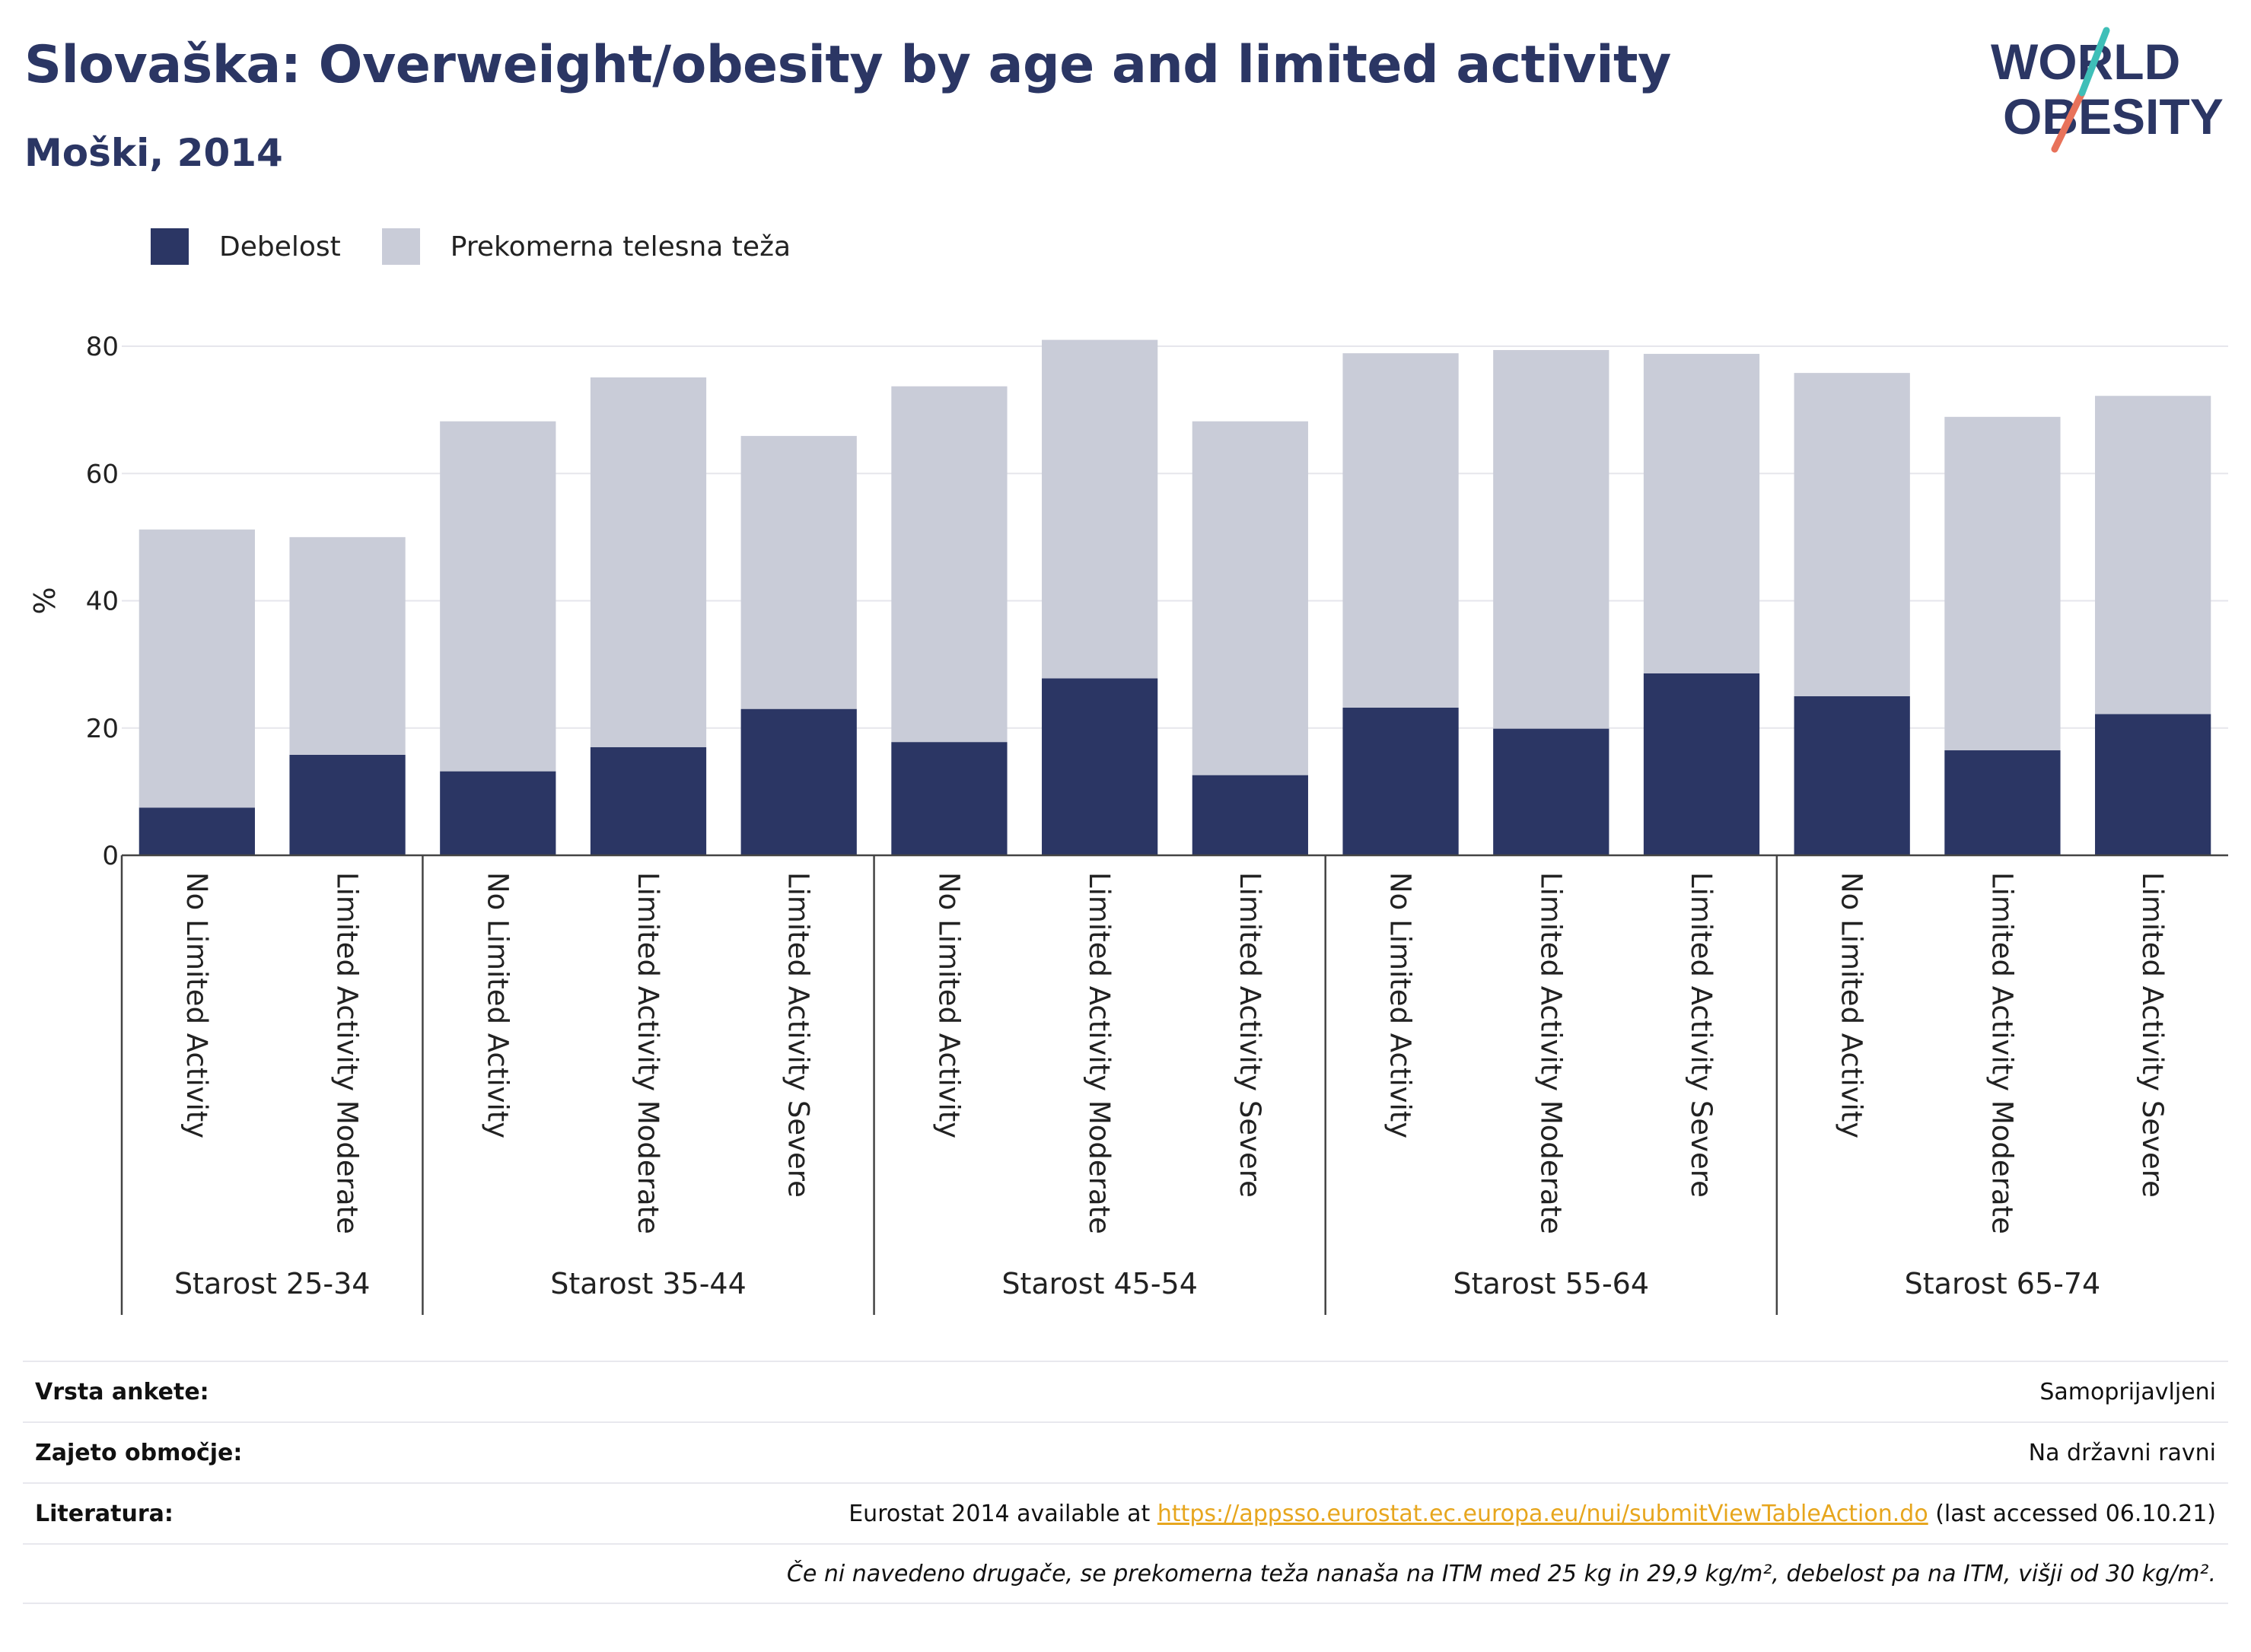 This screenshot has height=1652, width=2251. Describe the element at coordinates (102, 602) in the screenshot. I see `y-tick-label: 40` at that location.